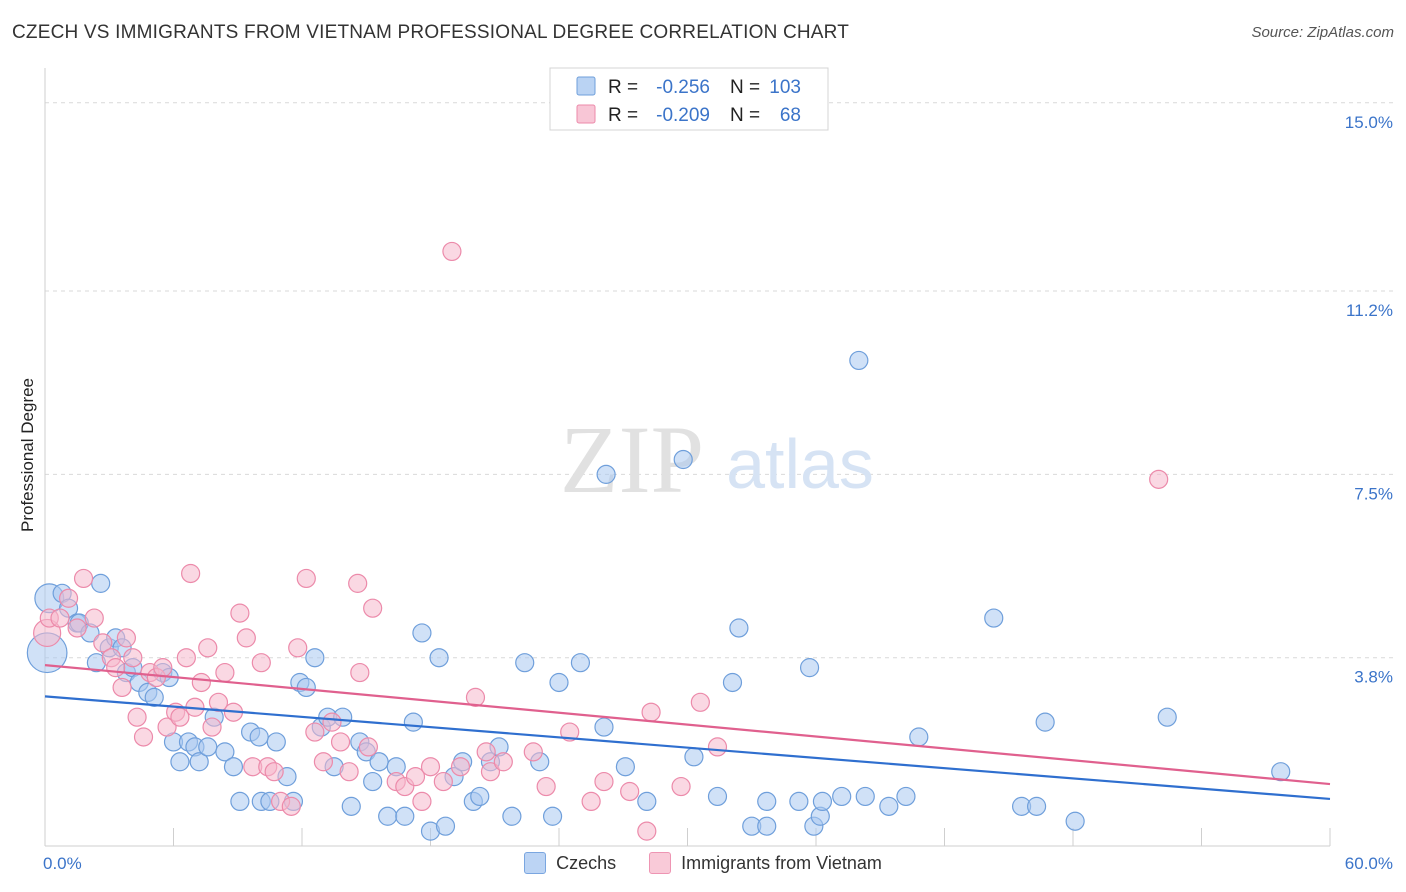 The image size is (1406, 892). I want to click on legend-label-vietnam: Immigrants from Vietnam, so click(781, 862).